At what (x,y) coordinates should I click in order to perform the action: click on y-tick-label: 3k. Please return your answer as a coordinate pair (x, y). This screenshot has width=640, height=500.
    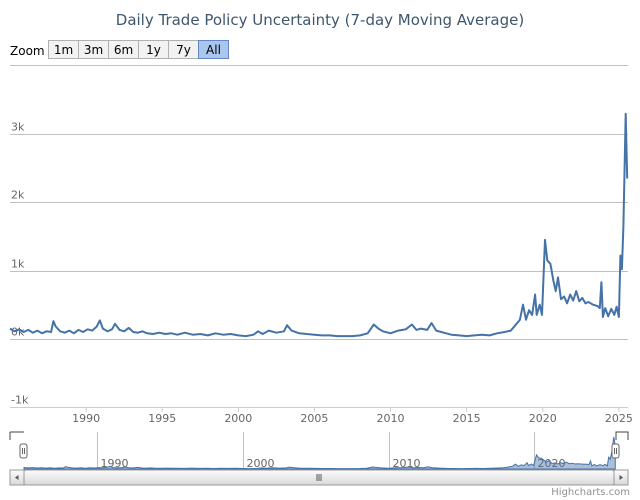
    Looking at the image, I should click on (18, 127).